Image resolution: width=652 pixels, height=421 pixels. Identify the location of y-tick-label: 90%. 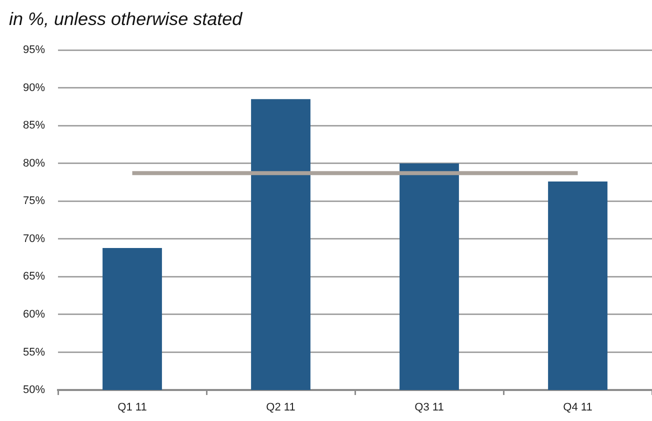
(34, 88).